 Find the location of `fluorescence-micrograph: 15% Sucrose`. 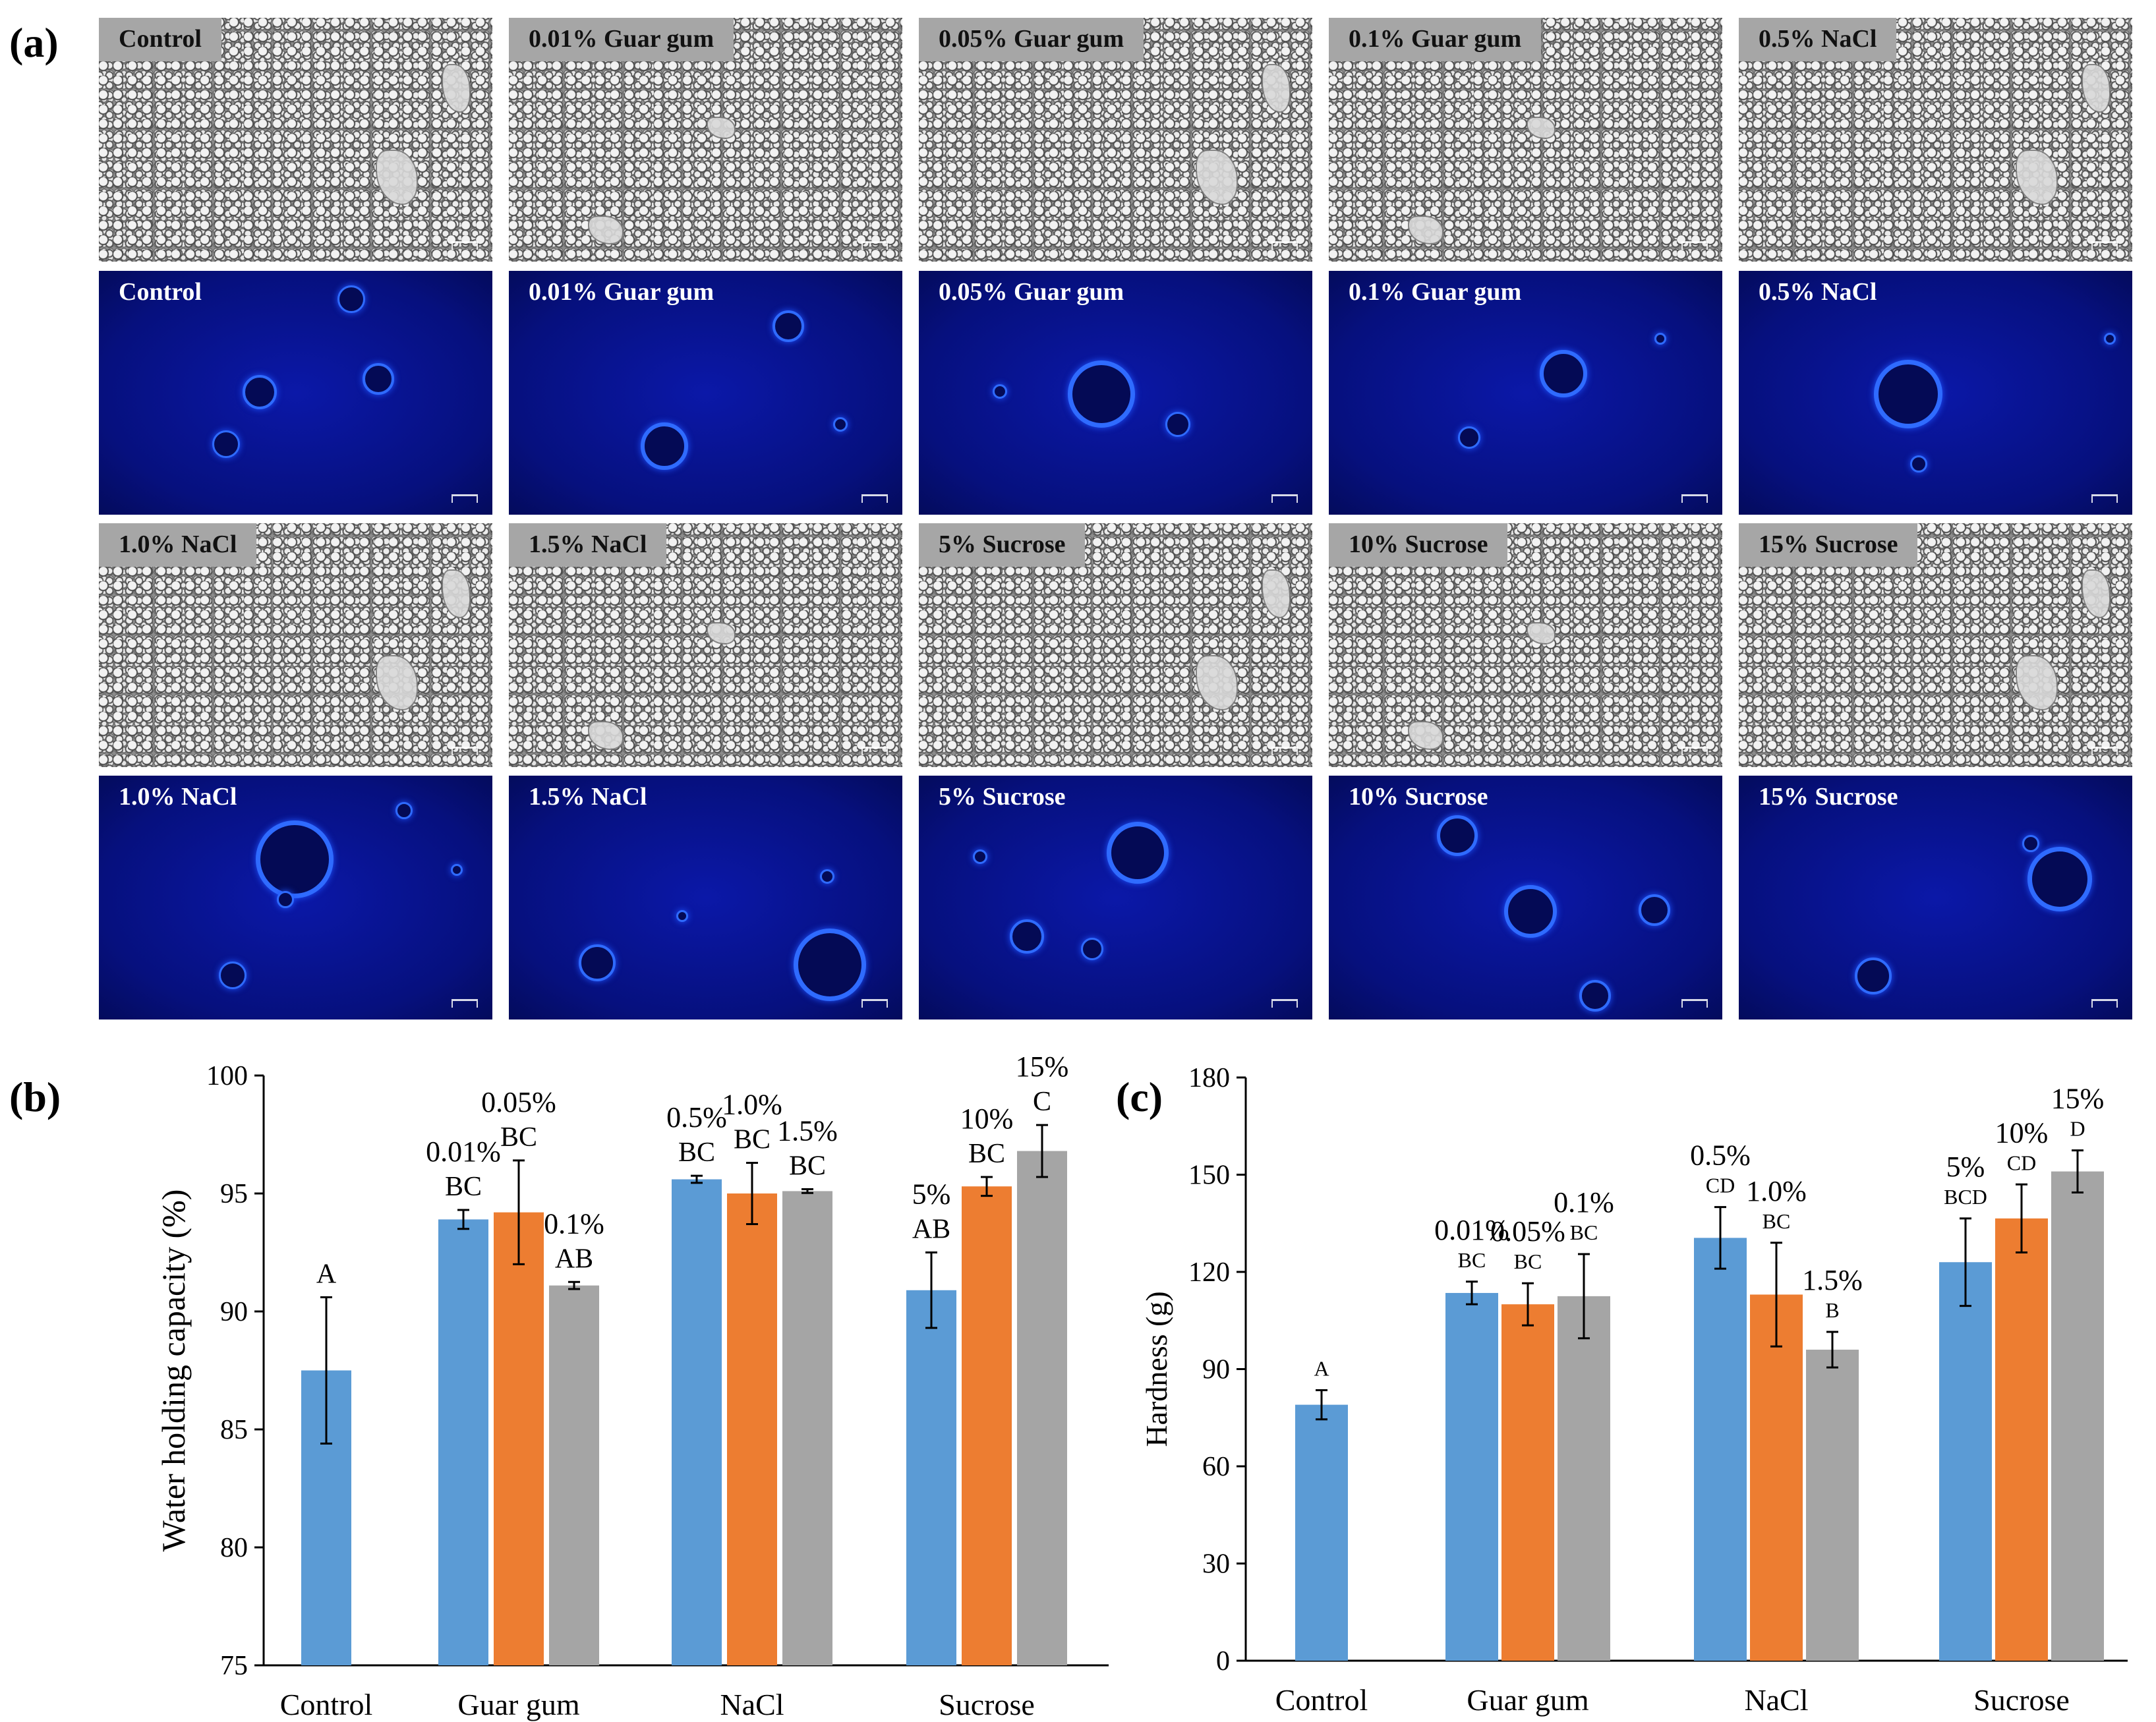

fluorescence-micrograph: 15% Sucrose is located at coordinates (1935, 898).